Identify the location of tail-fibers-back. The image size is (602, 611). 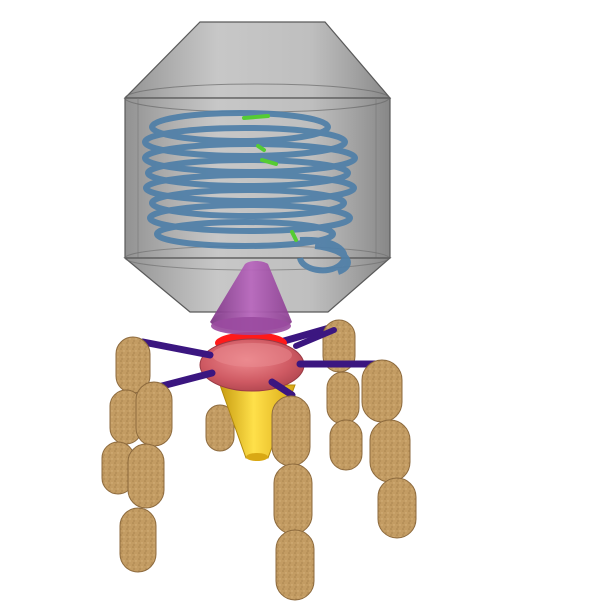
(284, 395).